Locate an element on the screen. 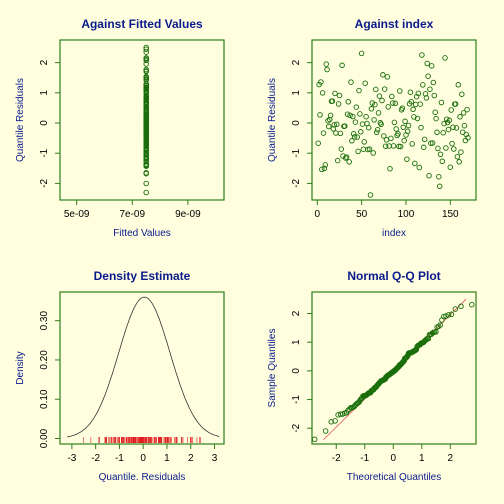  y-tick-label: 0.10 is located at coordinates (44, 399).